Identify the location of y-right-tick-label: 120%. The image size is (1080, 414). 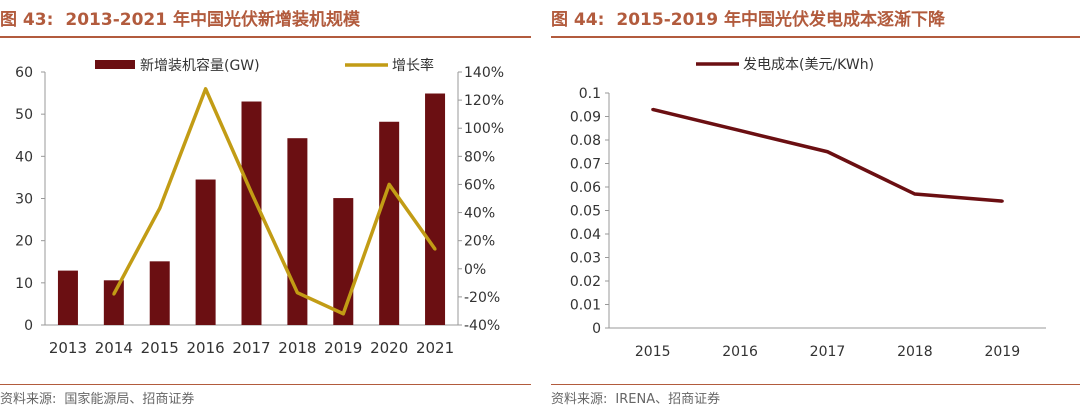
(484, 101).